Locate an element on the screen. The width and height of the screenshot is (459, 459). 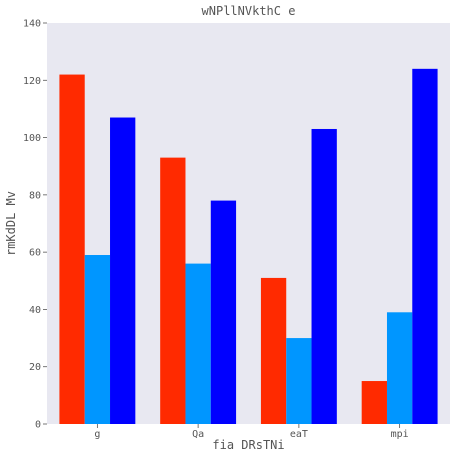
x-axis-label: fia DRsTNi is located at coordinates (248, 445).